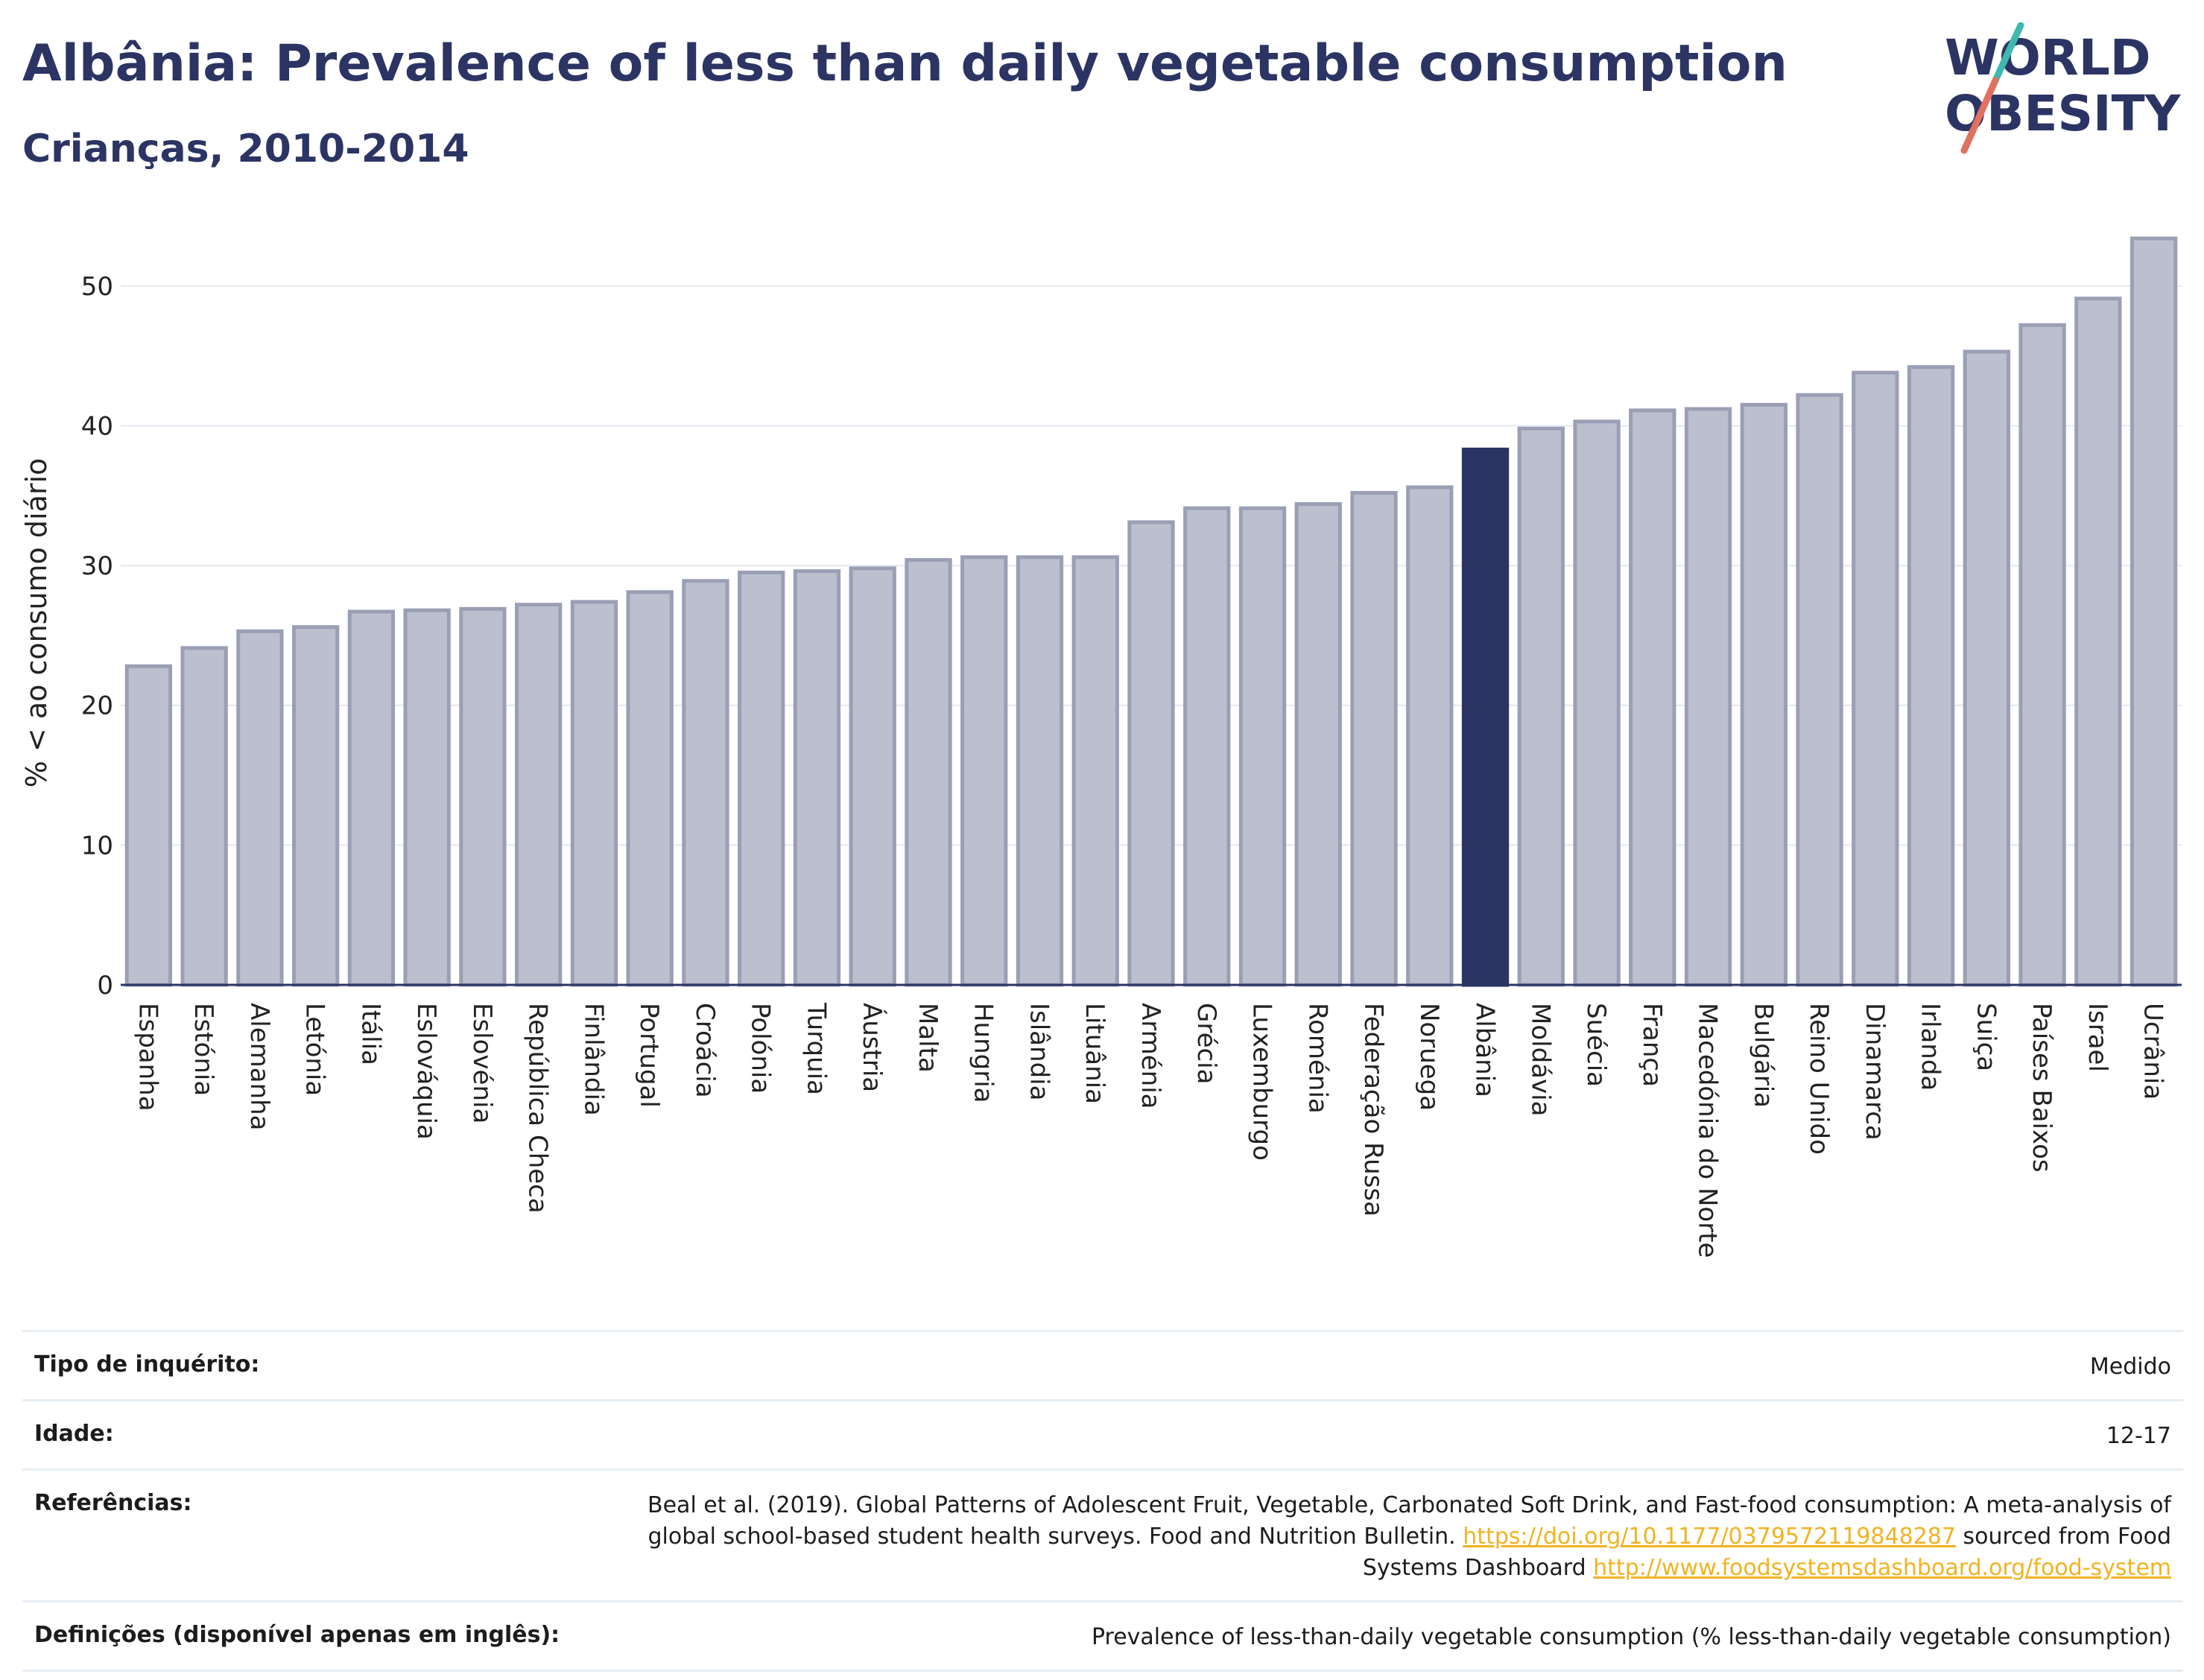 Image resolution: width=2204 pixels, height=1680 pixels. Describe the element at coordinates (2048, 57) in the screenshot. I see `logo-line1: WORLD` at that location.